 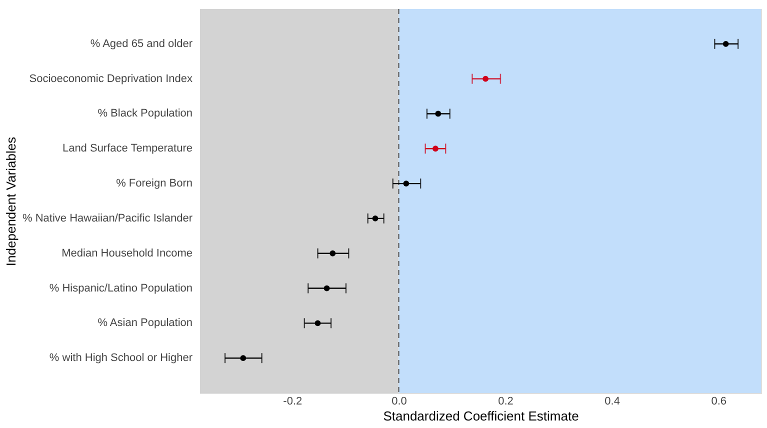 I want to click on y-tick-label: % Black Population, so click(x=145, y=114).